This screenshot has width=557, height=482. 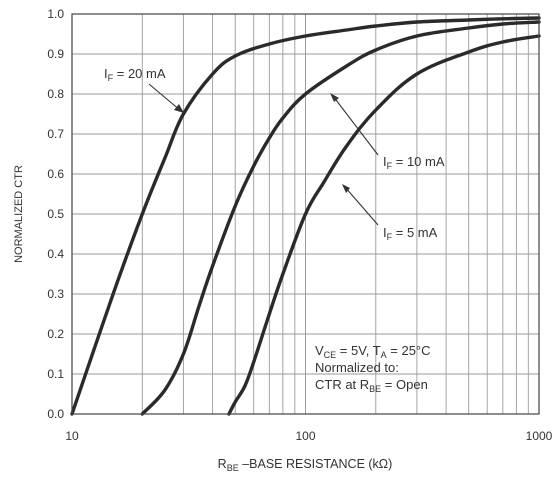 What do you see at coordinates (55, 134) in the screenshot?
I see `y-tick-label: 0.7` at bounding box center [55, 134].